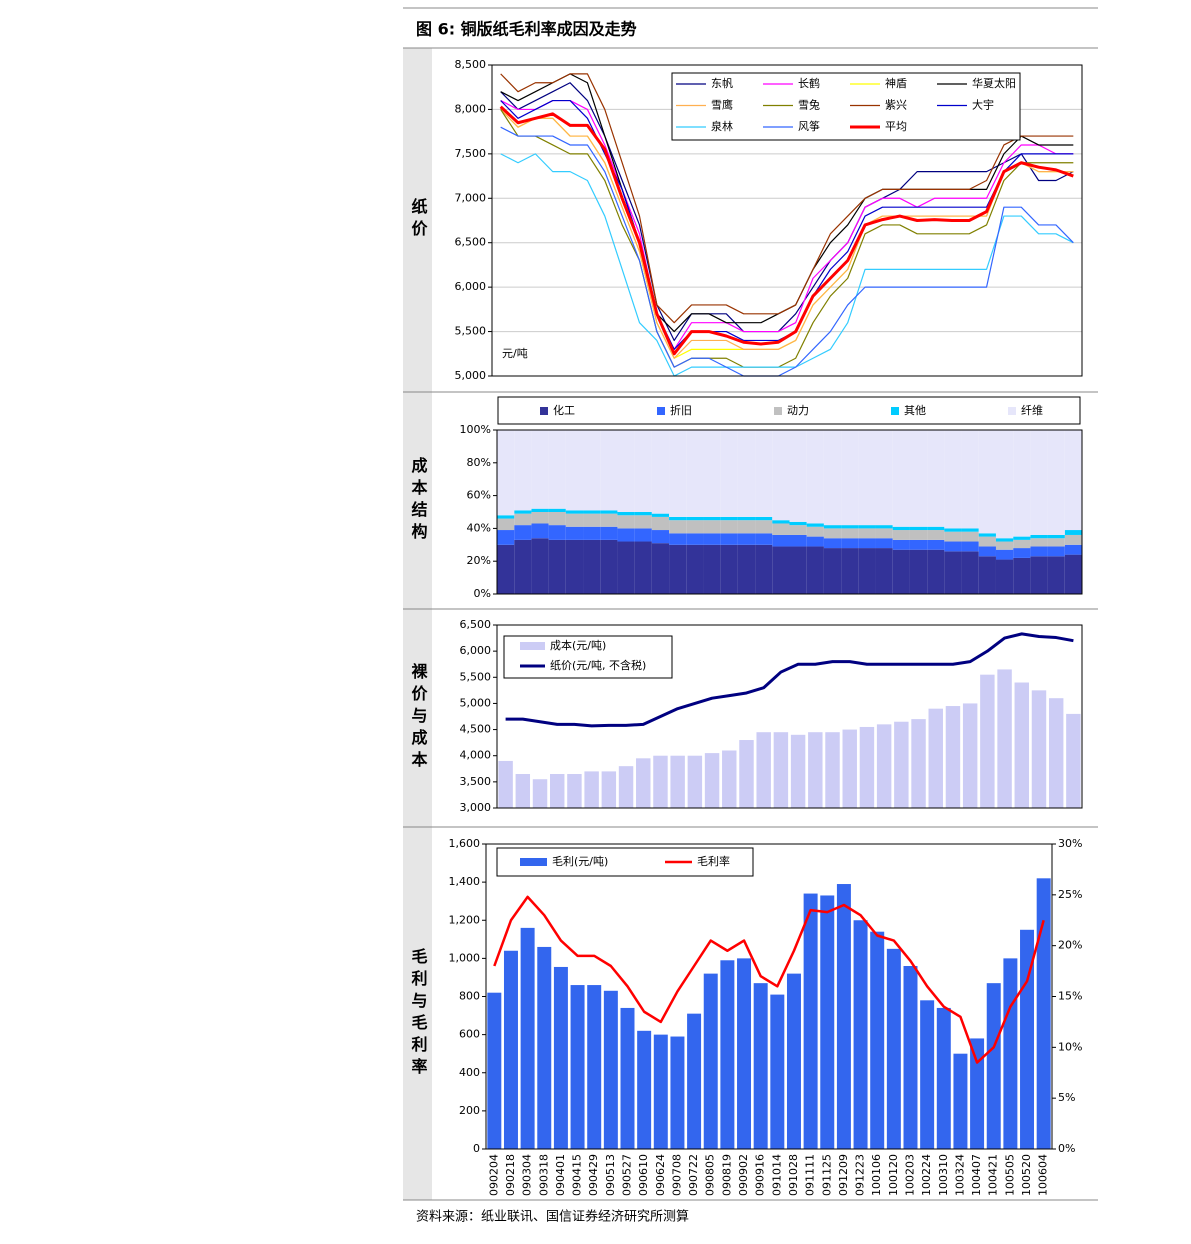 This screenshot has width=1191, height=1244. What do you see at coordinates (976, 1175) in the screenshot?
I see `x-tick-label: 100407` at bounding box center [976, 1175].